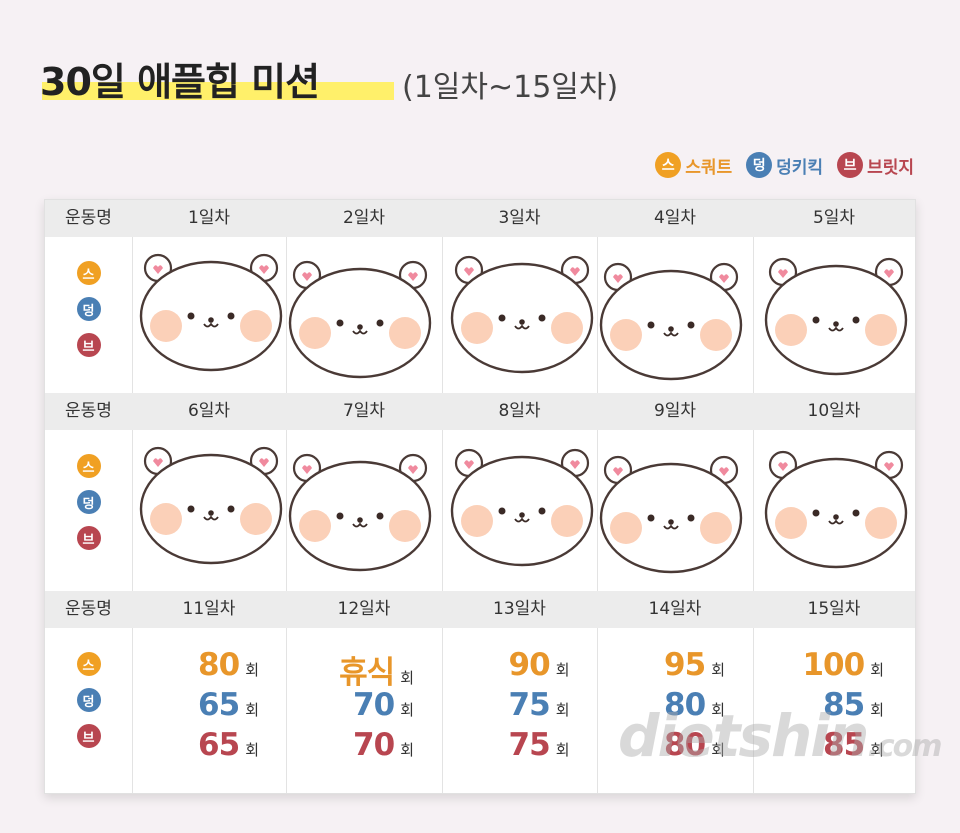  Describe the element at coordinates (800, 167) in the screenshot. I see `legend-label: 덩키킥` at that location.